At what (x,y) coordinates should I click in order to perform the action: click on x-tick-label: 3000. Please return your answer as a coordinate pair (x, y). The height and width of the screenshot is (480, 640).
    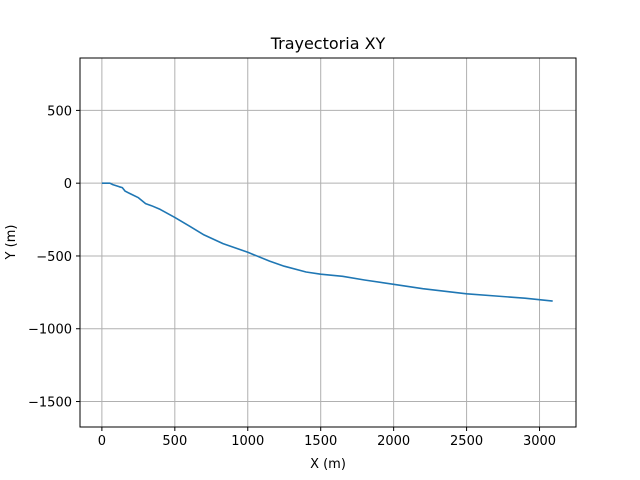
    Looking at the image, I should click on (539, 441).